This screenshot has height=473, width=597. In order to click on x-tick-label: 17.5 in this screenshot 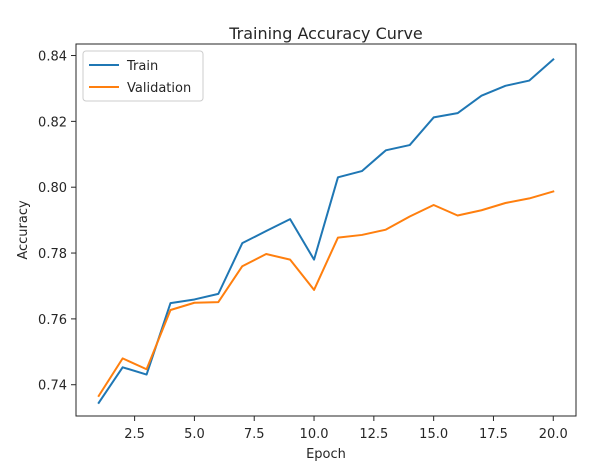, I will do `click(493, 434)`.